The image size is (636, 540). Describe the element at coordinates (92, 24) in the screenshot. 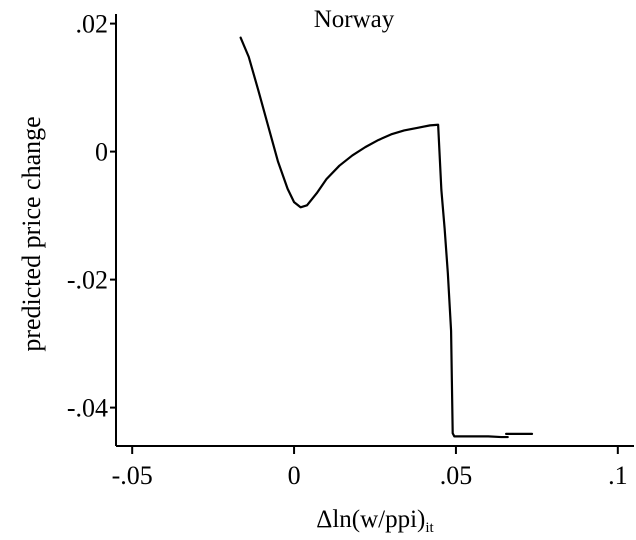

I see `y-tick-label: .02` at that location.